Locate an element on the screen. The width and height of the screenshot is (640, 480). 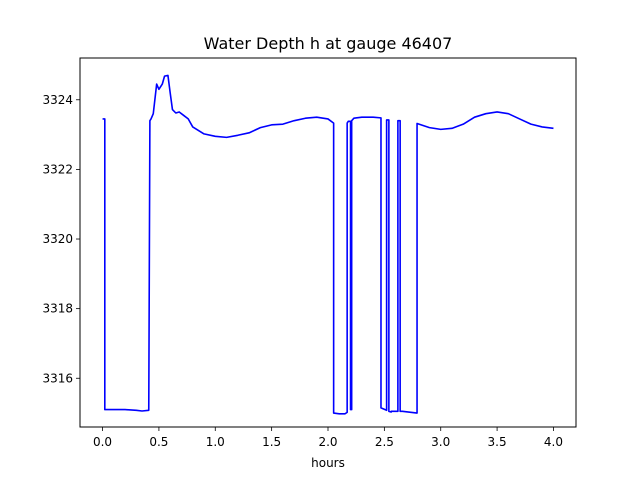
x-tick-label: 2.5 is located at coordinates (384, 442).